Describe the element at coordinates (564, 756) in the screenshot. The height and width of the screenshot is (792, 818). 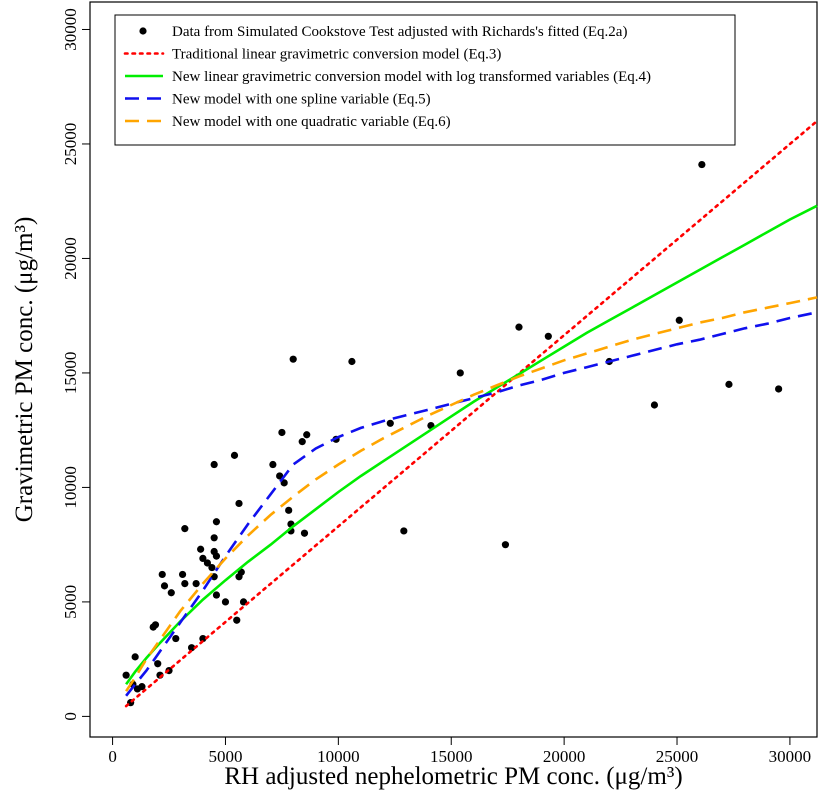
I see `x-tick-label: 20000` at that location.